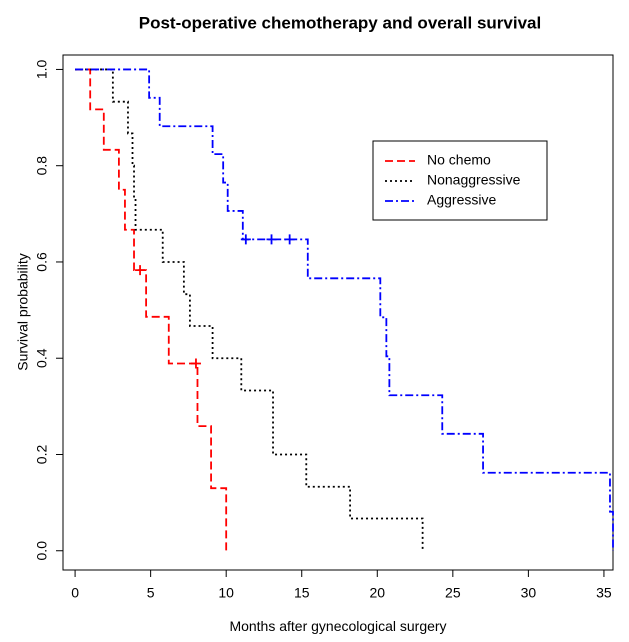 This screenshot has height=642, width=629. What do you see at coordinates (23, 312) in the screenshot?
I see `y-axis-label: Survival probability` at bounding box center [23, 312].